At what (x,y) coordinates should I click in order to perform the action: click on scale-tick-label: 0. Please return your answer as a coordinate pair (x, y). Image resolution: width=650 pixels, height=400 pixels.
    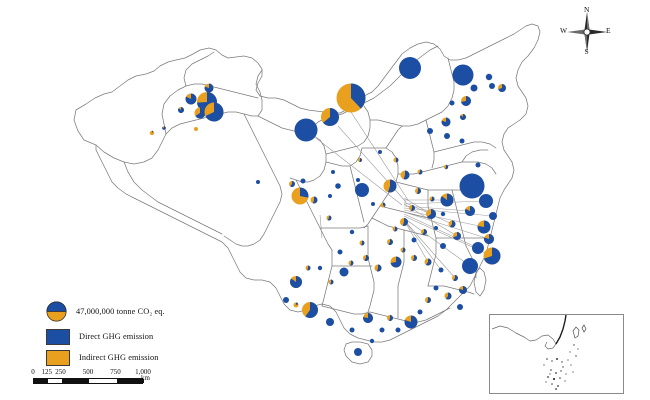
    Looking at the image, I should click on (33, 372).